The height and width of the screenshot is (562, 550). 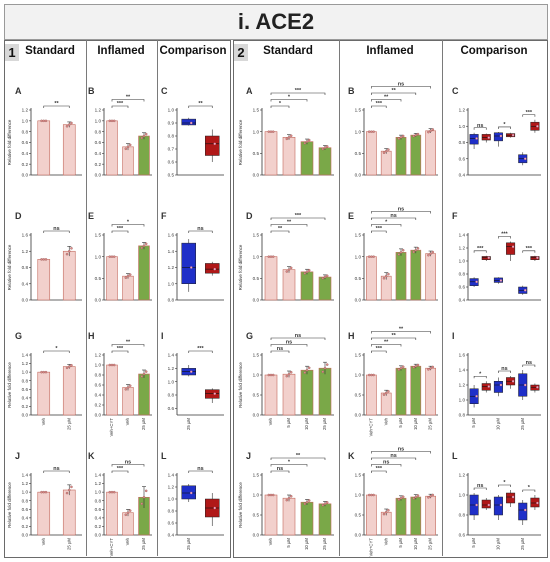 What do you see at coordinates (171, 149) in the screenshot?
I see `y-tick-label: 0.7` at bounding box center [171, 149].